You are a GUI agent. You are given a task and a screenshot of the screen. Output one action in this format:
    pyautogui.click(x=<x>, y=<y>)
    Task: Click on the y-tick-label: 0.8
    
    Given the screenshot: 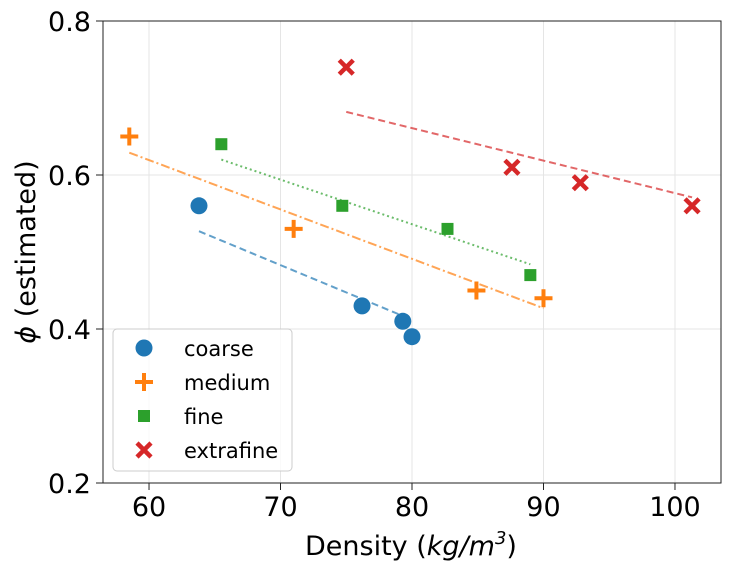 What is the action you would take?
    pyautogui.click(x=69, y=22)
    